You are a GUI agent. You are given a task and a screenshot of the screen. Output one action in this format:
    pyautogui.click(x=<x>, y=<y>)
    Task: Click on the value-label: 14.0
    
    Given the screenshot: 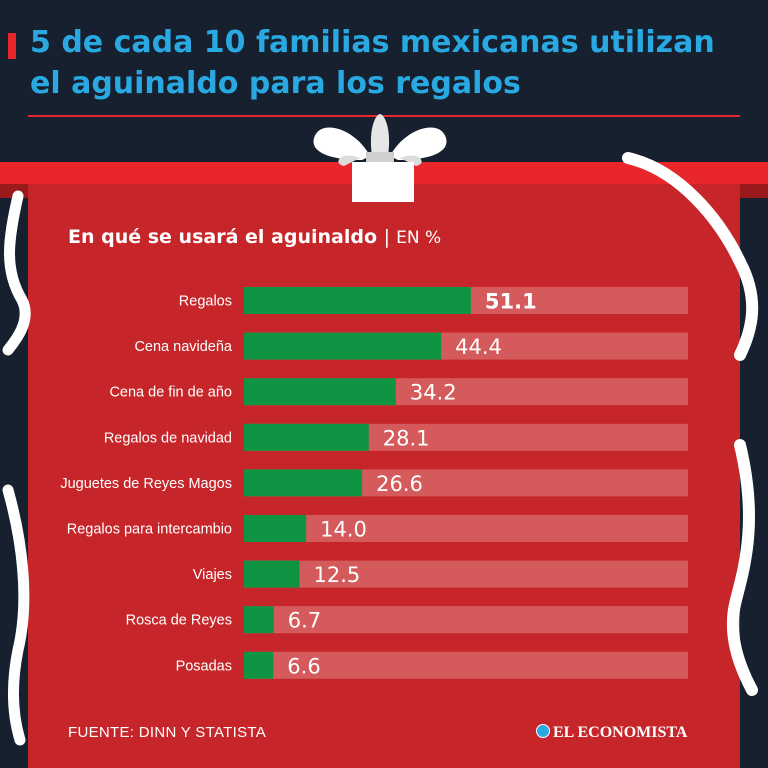 What is the action you would take?
    pyautogui.click(x=343, y=530)
    